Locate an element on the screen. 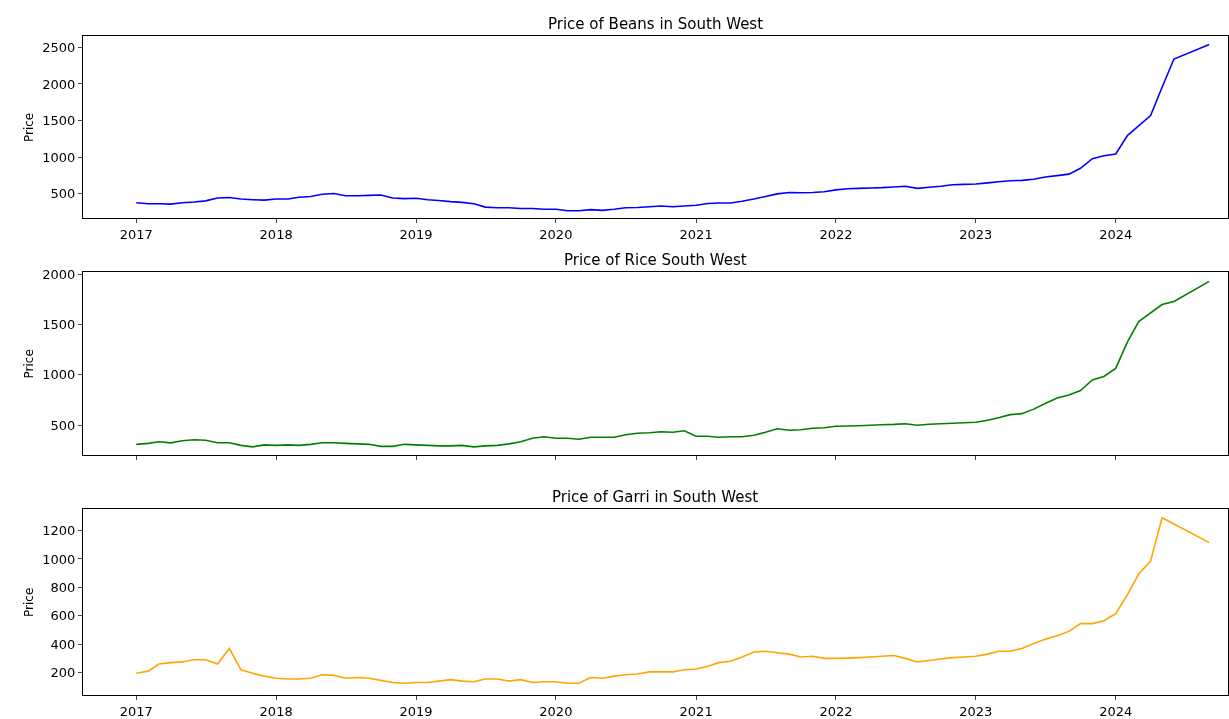  y-tick-label: 400 is located at coordinates (63, 644).